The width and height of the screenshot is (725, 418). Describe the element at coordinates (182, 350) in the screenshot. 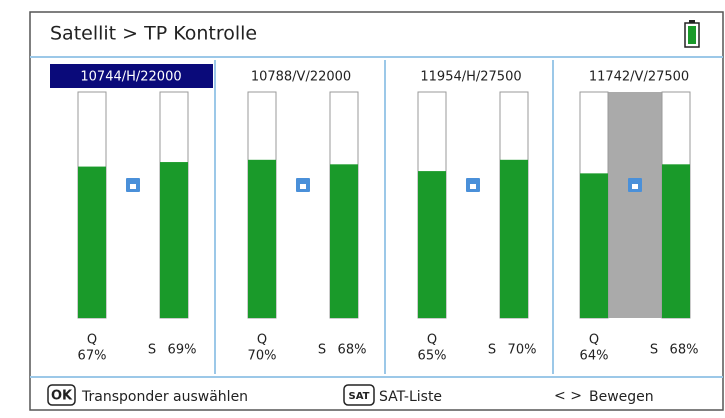

I see `signal-value: 69%` at that location.